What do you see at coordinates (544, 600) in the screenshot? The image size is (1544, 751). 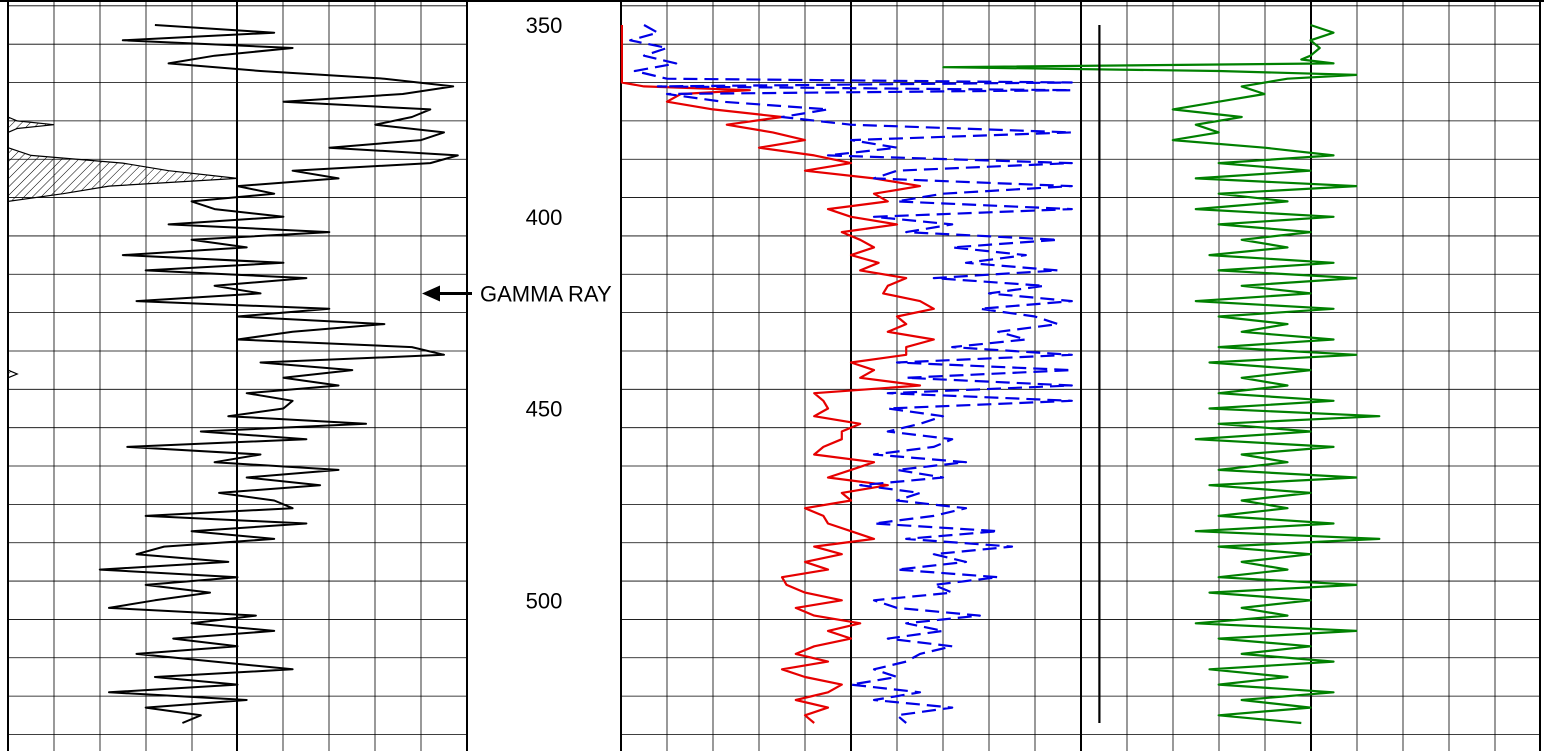 I see `depth-tick-label: 500` at bounding box center [544, 600].